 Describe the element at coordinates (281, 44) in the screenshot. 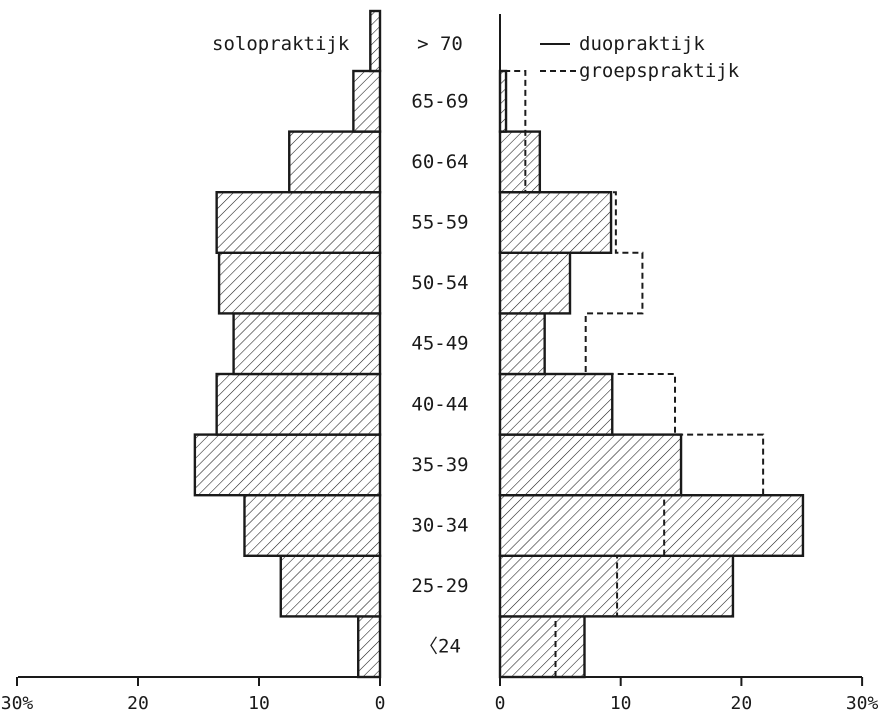

I see `solopraktijk-title: solopraktijk` at that location.